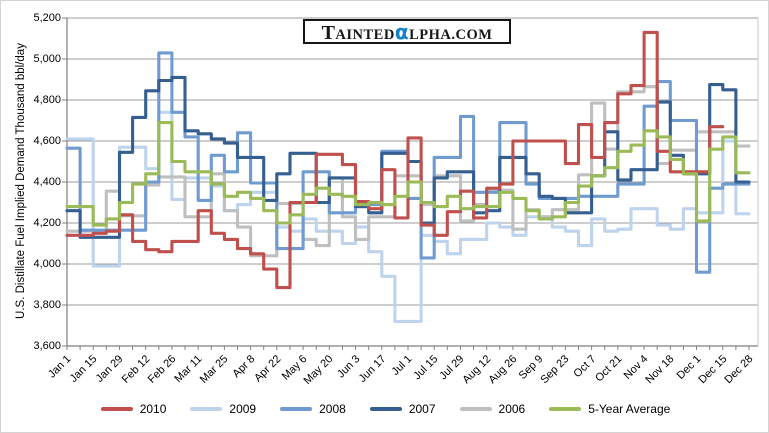 Image resolution: width=769 pixels, height=433 pixels. What do you see at coordinates (47, 100) in the screenshot?
I see `y-tick-label: 4,800` at bounding box center [47, 100].